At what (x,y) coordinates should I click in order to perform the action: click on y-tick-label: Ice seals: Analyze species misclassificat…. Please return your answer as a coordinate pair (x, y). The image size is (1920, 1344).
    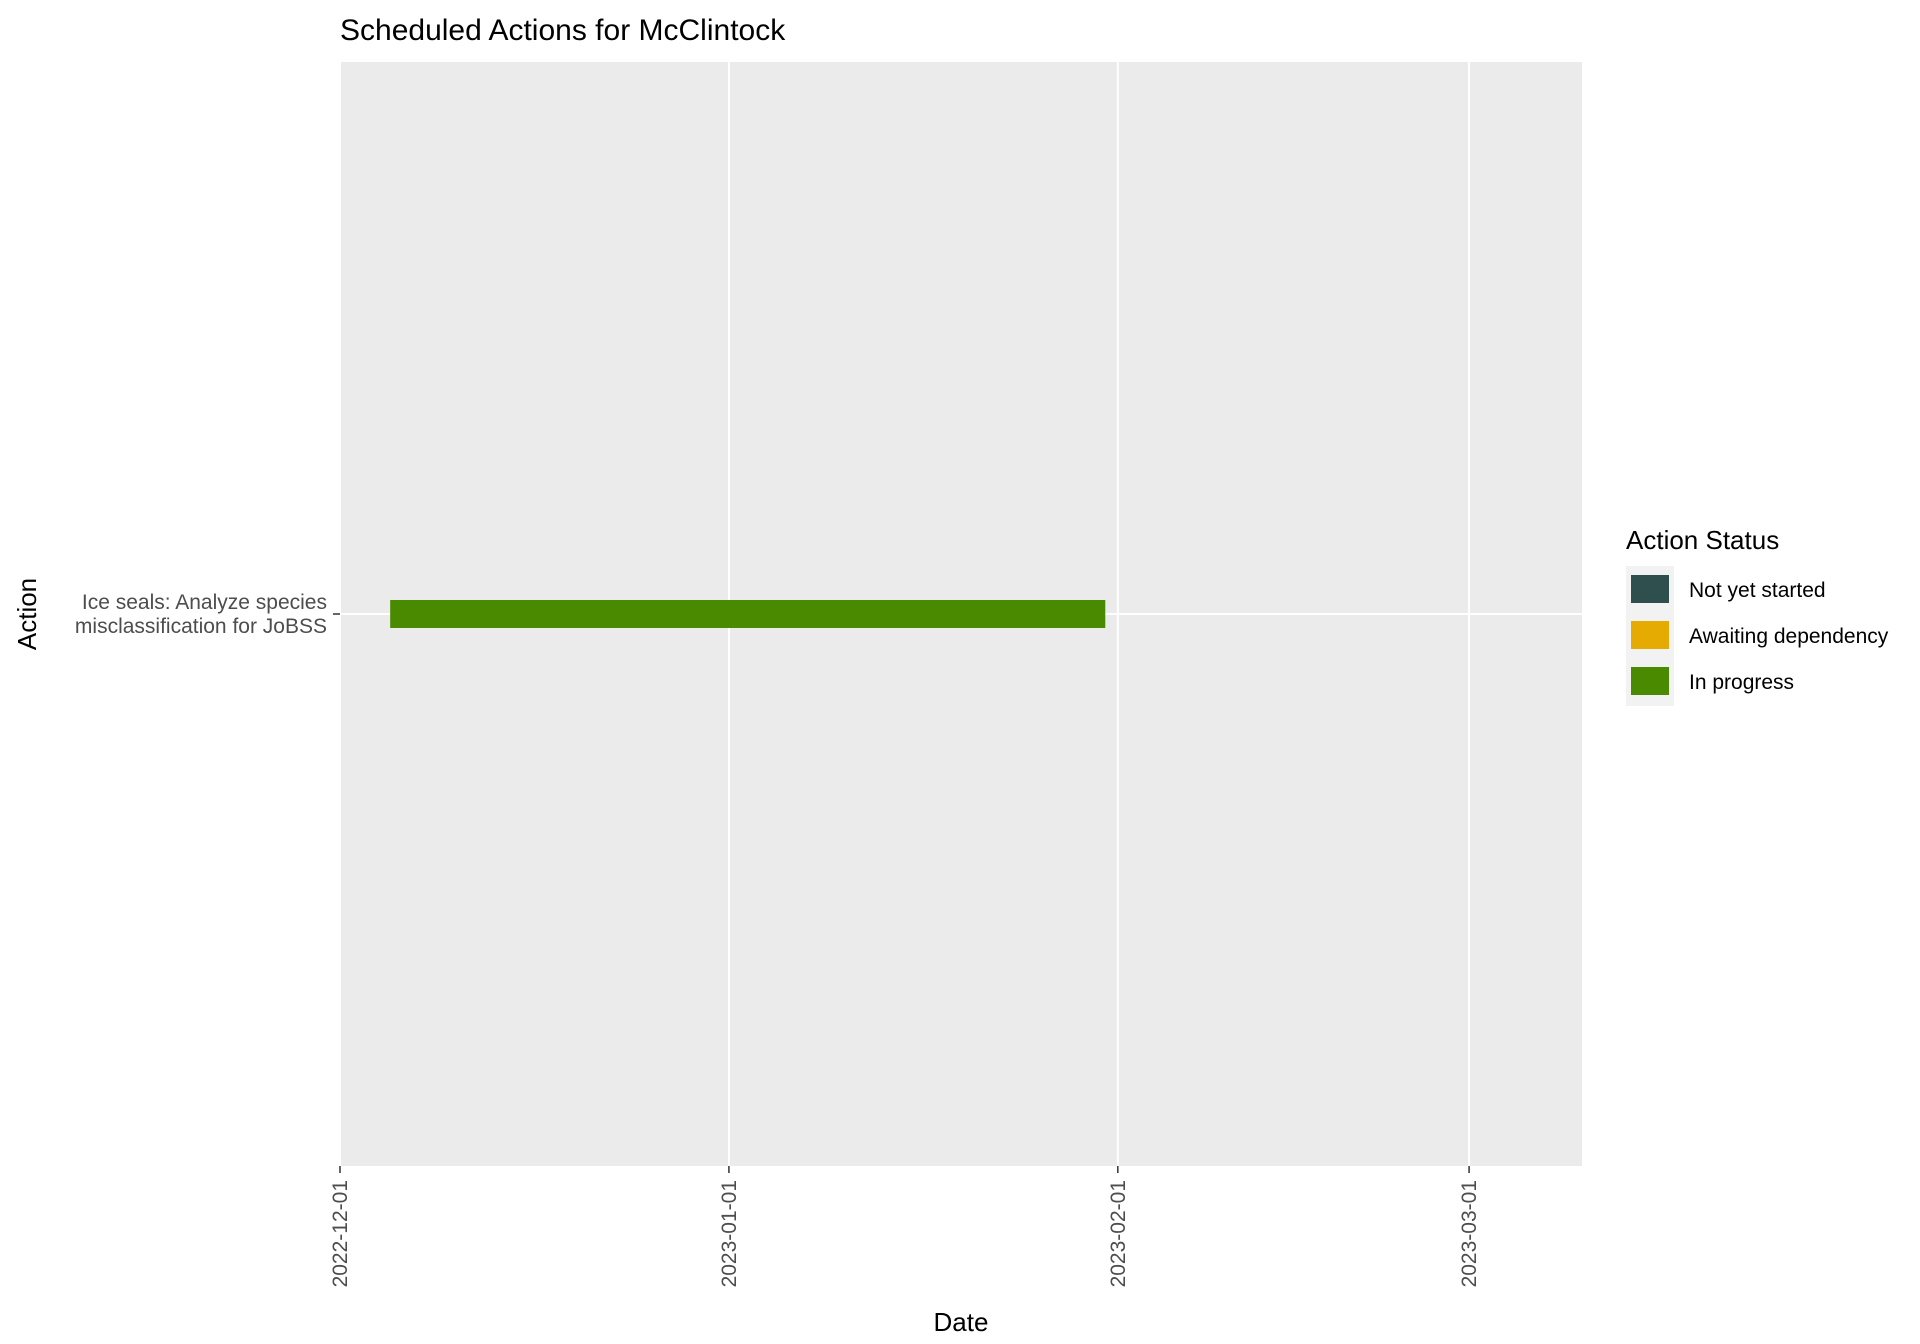
    Looking at the image, I should click on (201, 614).